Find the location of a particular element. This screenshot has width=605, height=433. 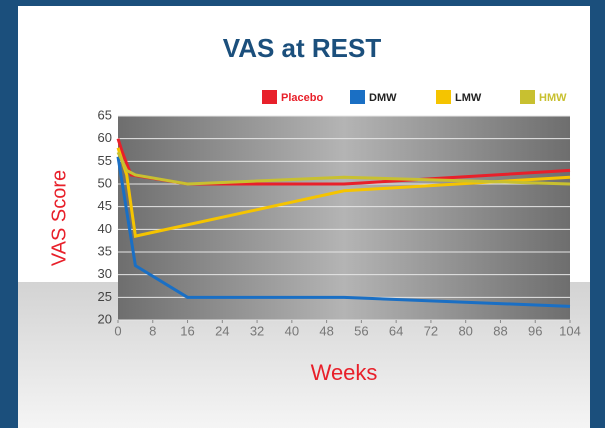

x-tick-label: 32 is located at coordinates (257, 330).